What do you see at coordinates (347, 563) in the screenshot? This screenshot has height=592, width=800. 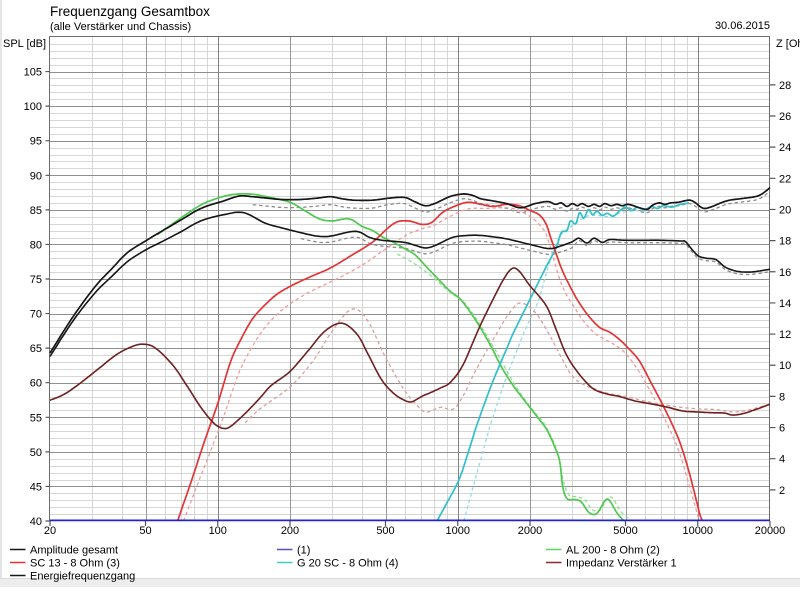 I see `svg-text: G 20 SC - 8 Ohm (4)` at bounding box center [347, 563].